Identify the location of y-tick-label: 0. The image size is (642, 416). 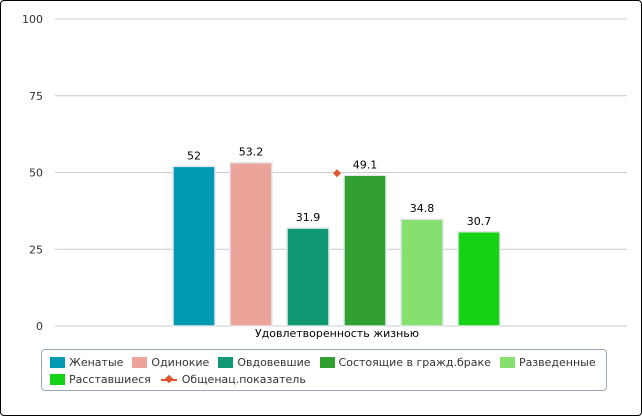
(39, 326).